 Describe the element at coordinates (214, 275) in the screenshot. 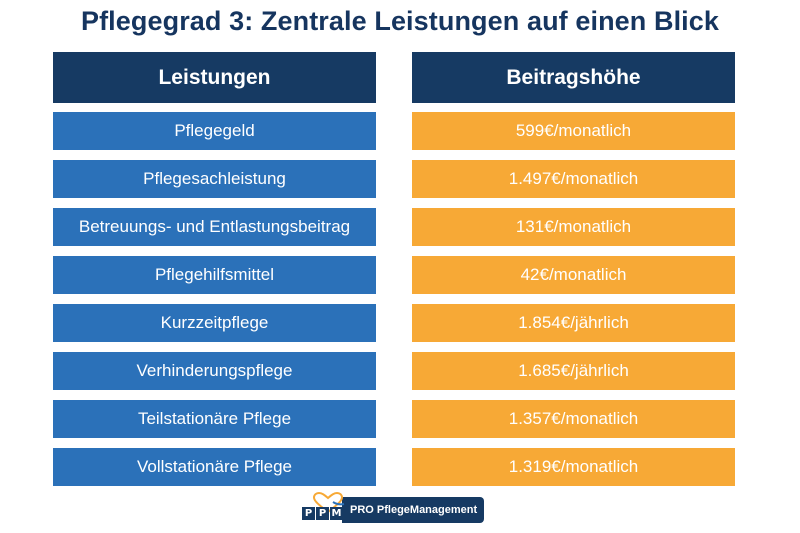

I see `service-cell: Pflegehilfsmittel` at that location.